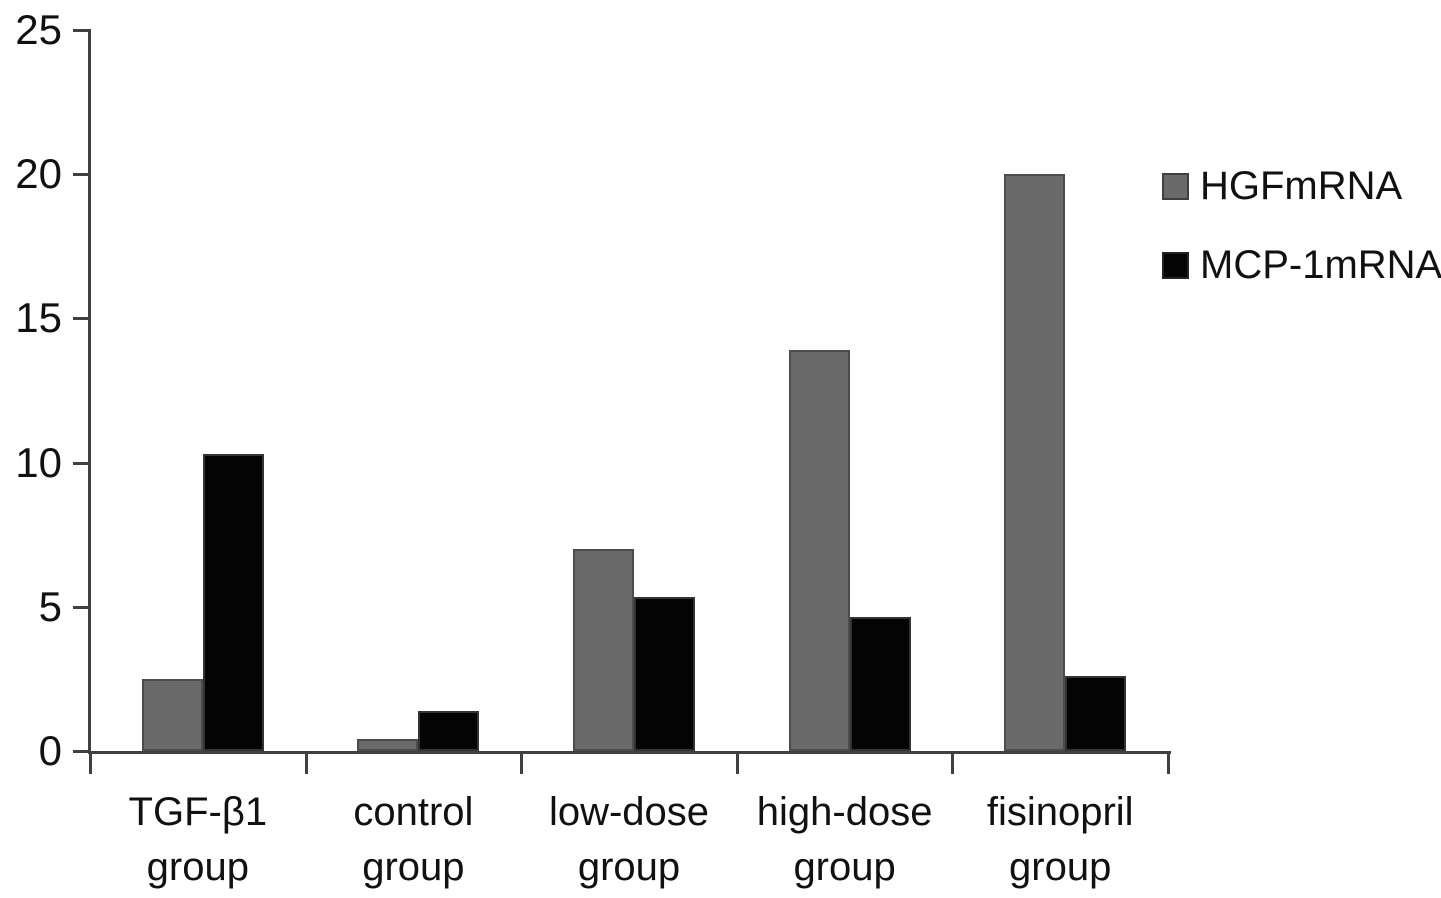 This screenshot has height=898, width=1441. I want to click on x-category-label: TGF-β1 group, so click(198, 840).